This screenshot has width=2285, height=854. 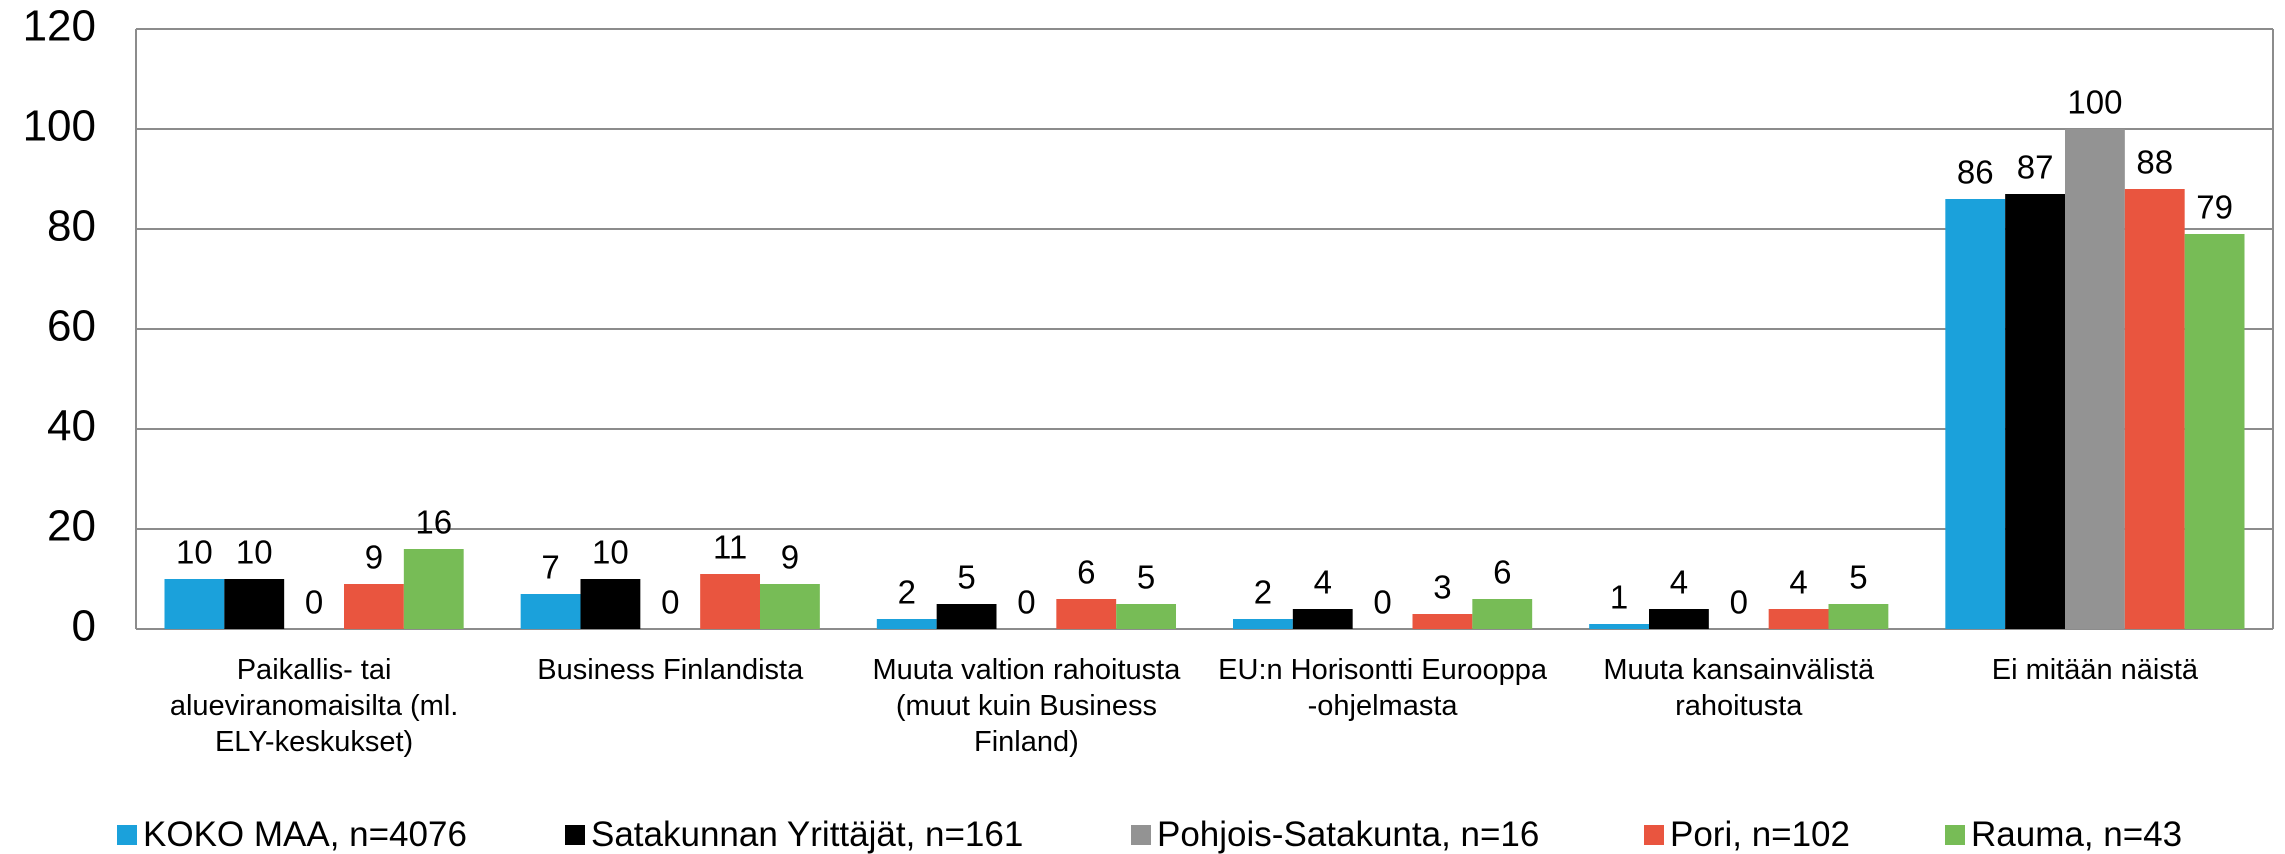 What do you see at coordinates (2077, 834) in the screenshot?
I see `legend-label: Rauma, n=43` at bounding box center [2077, 834].